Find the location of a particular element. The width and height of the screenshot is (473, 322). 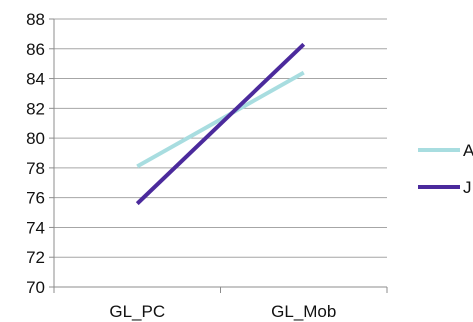

series-line-A is located at coordinates (220, 119).